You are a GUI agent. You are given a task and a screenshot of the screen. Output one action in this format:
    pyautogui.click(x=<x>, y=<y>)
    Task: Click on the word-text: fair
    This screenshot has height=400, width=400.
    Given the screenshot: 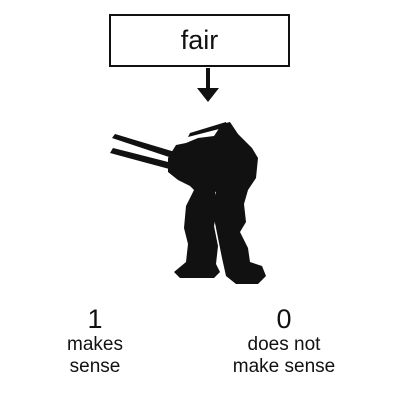 What is the action you would take?
    pyautogui.click(x=199, y=40)
    